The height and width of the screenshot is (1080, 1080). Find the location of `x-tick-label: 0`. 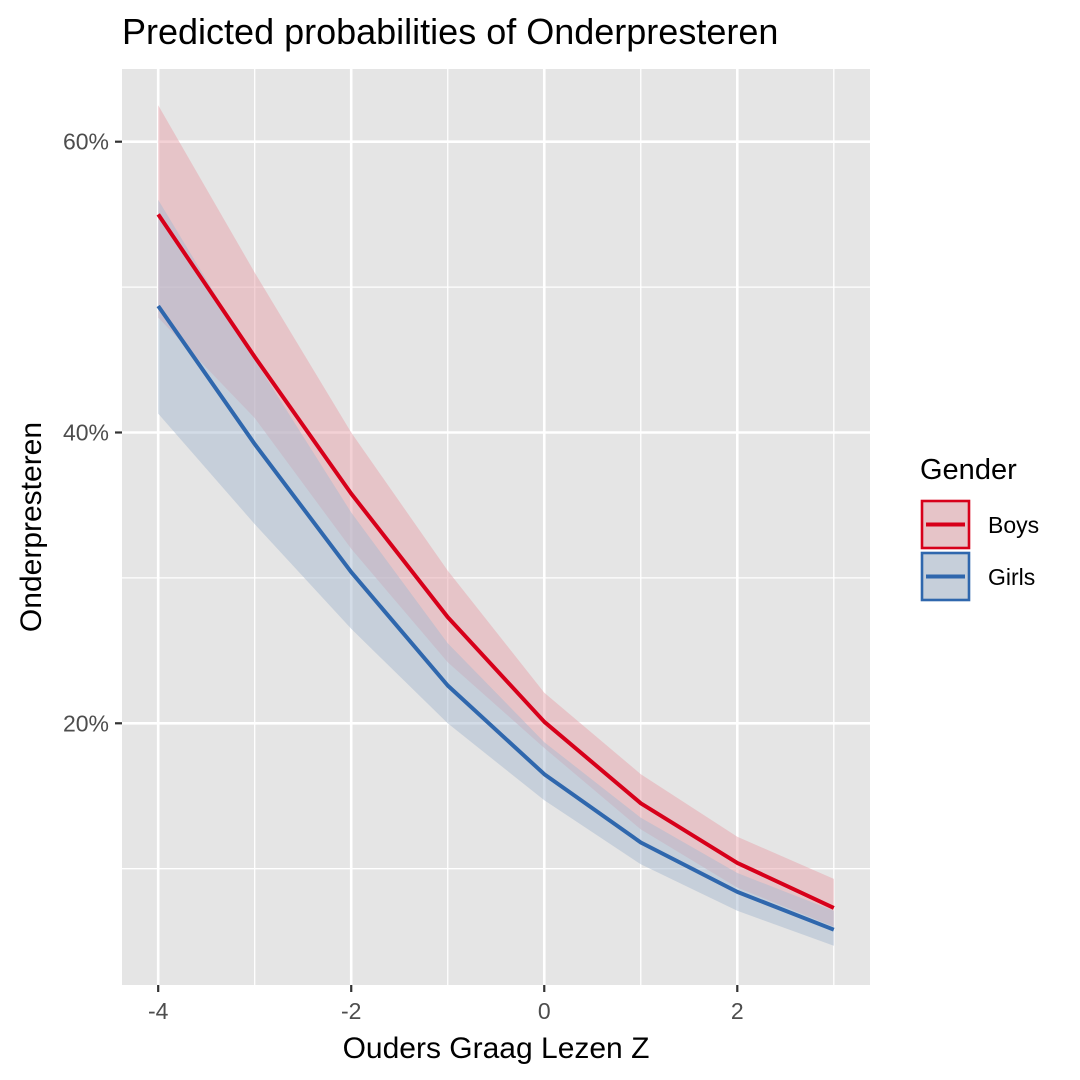

x-tick-label: 0 is located at coordinates (544, 1011).